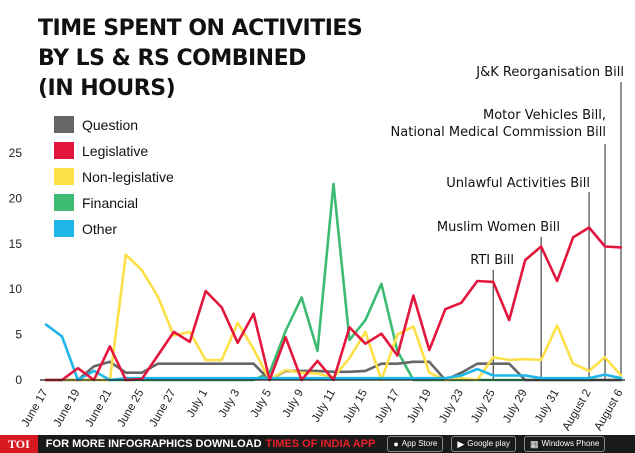  What do you see at coordinates (16, 153) in the screenshot?
I see `y-tick-label: 25` at bounding box center [16, 153].